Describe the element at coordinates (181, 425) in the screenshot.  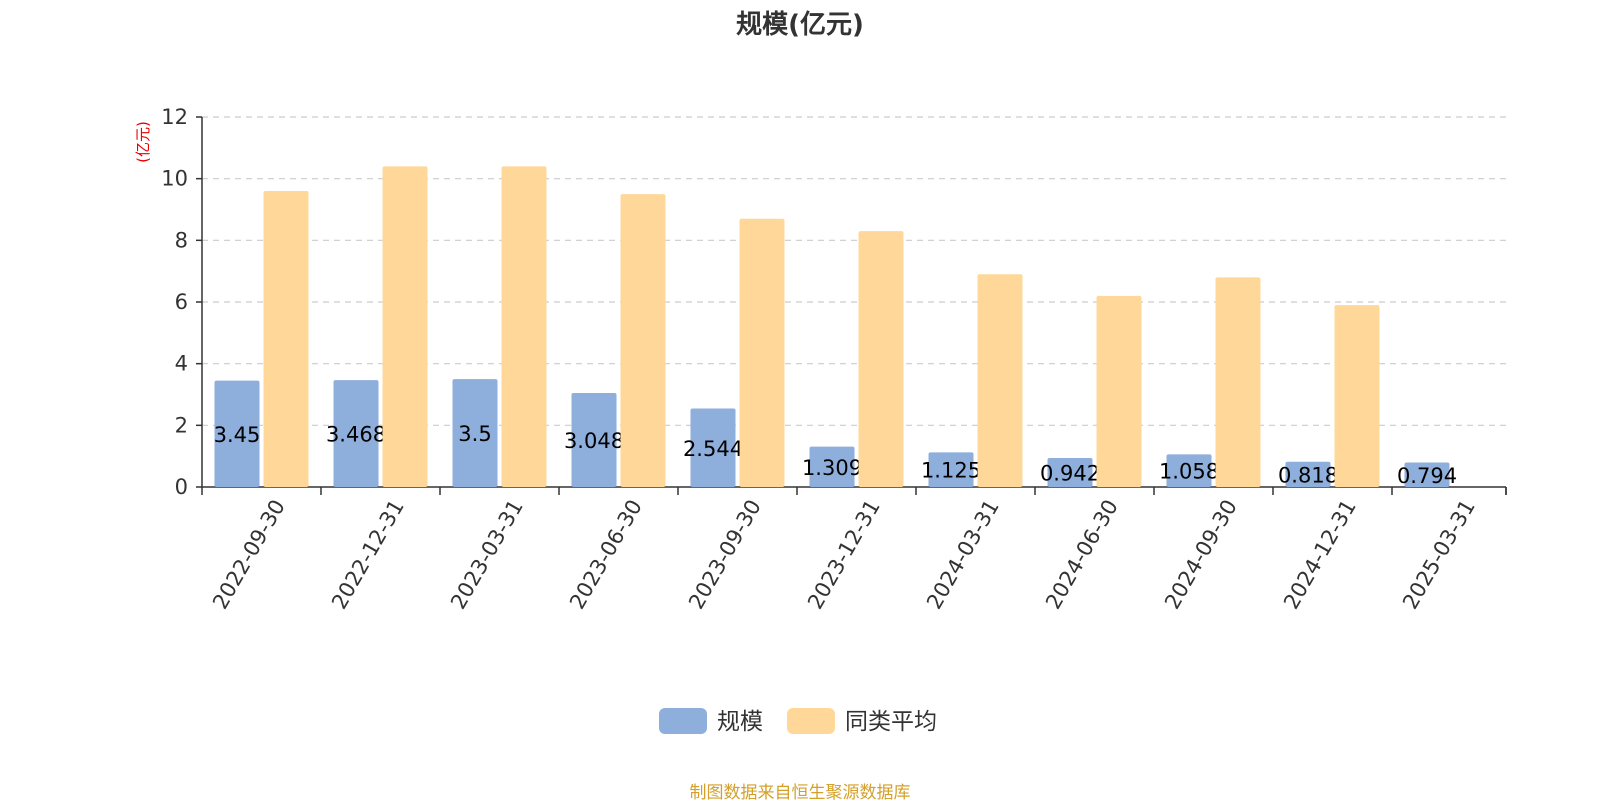
I see `y-tick-label: 2` at that location.